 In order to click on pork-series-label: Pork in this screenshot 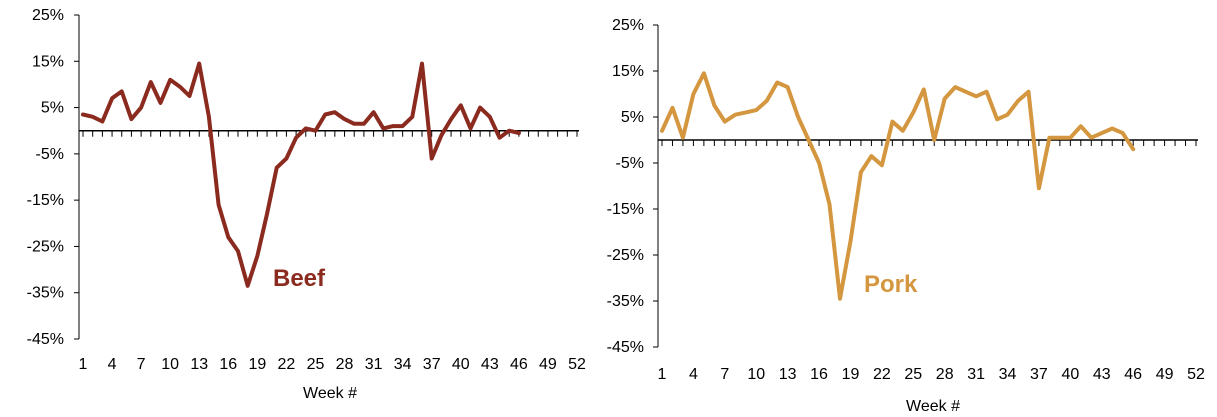, I will do `click(891, 284)`.